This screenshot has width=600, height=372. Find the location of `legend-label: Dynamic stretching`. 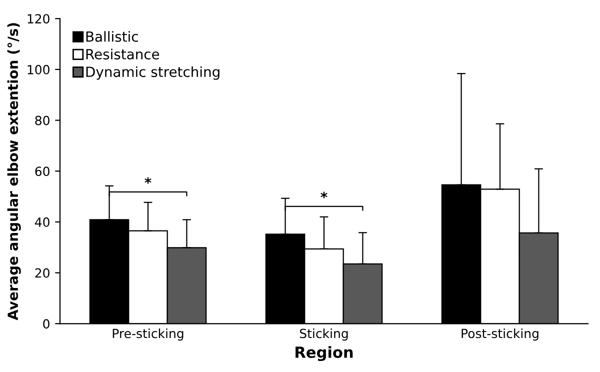

legend-label: Dynamic stretching is located at coordinates (153, 73).